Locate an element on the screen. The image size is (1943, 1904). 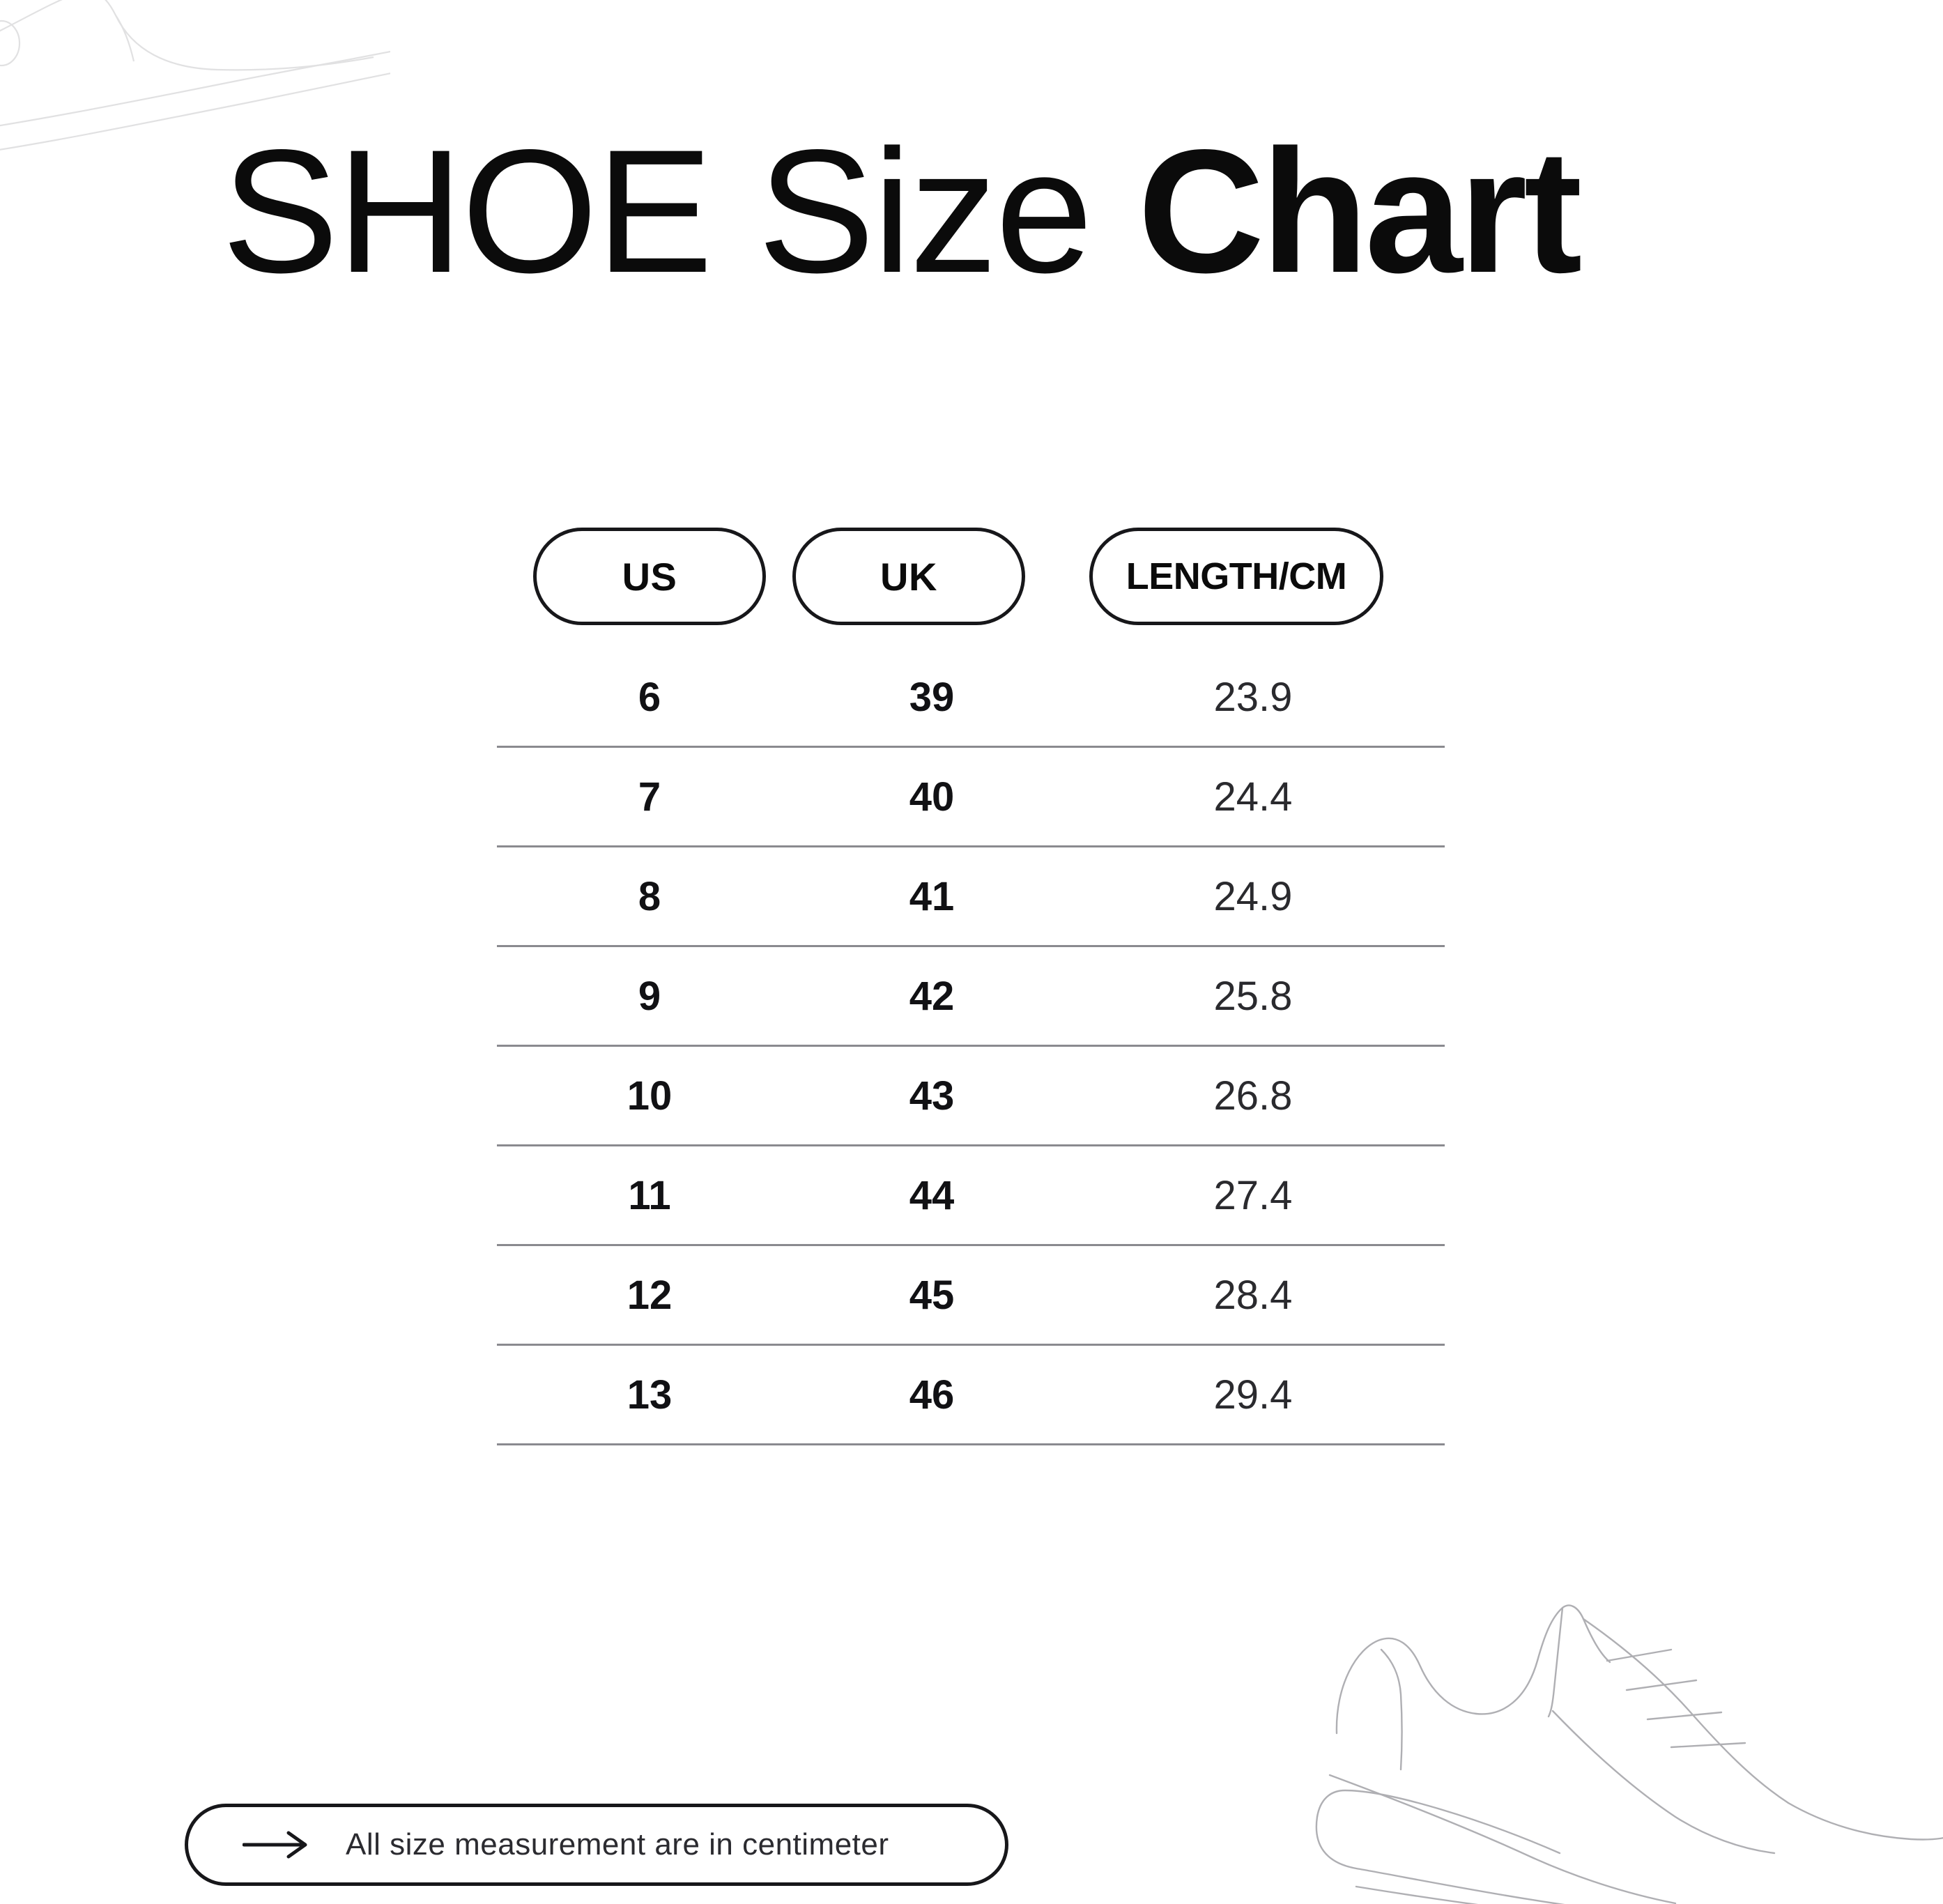
column-header-uk: UK is located at coordinates (908, 576).